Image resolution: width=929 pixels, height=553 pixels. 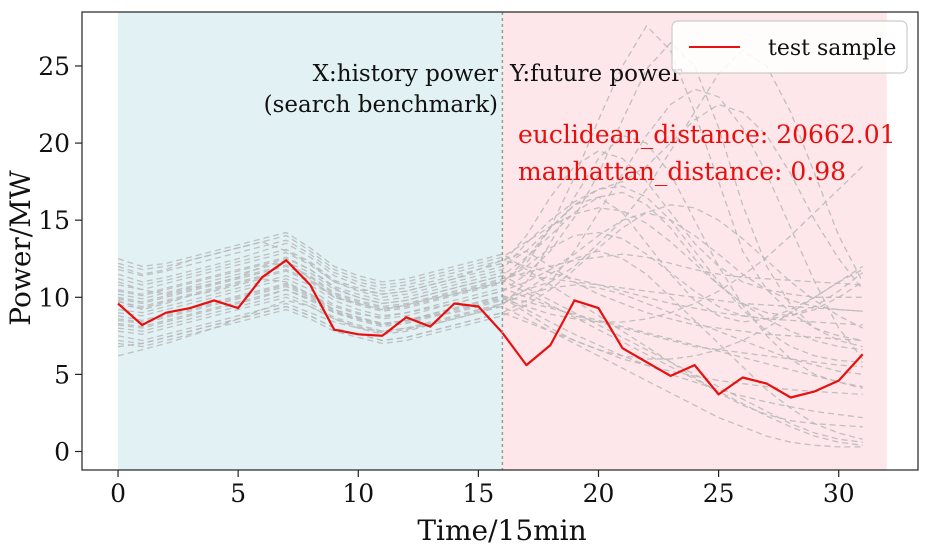 I want to click on x-tick-label: 10, so click(x=358, y=493).